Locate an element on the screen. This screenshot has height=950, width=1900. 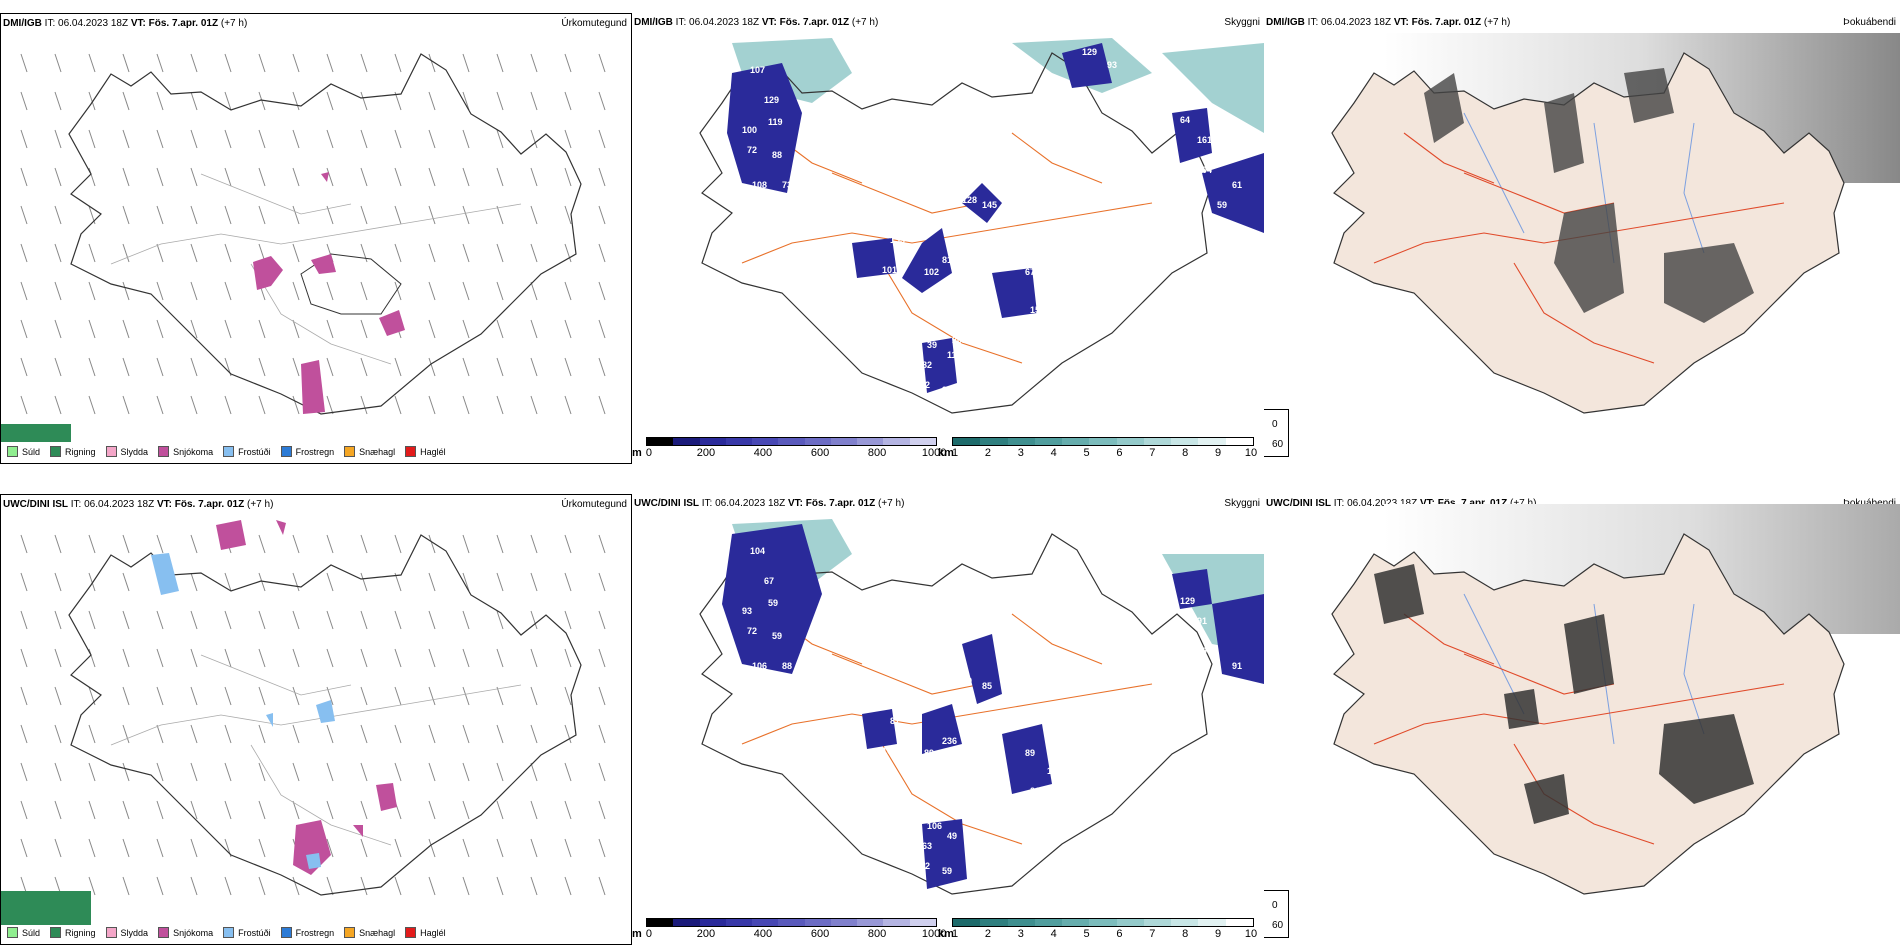
cloud-base-label: 04 is located at coordinates (1207, 170).